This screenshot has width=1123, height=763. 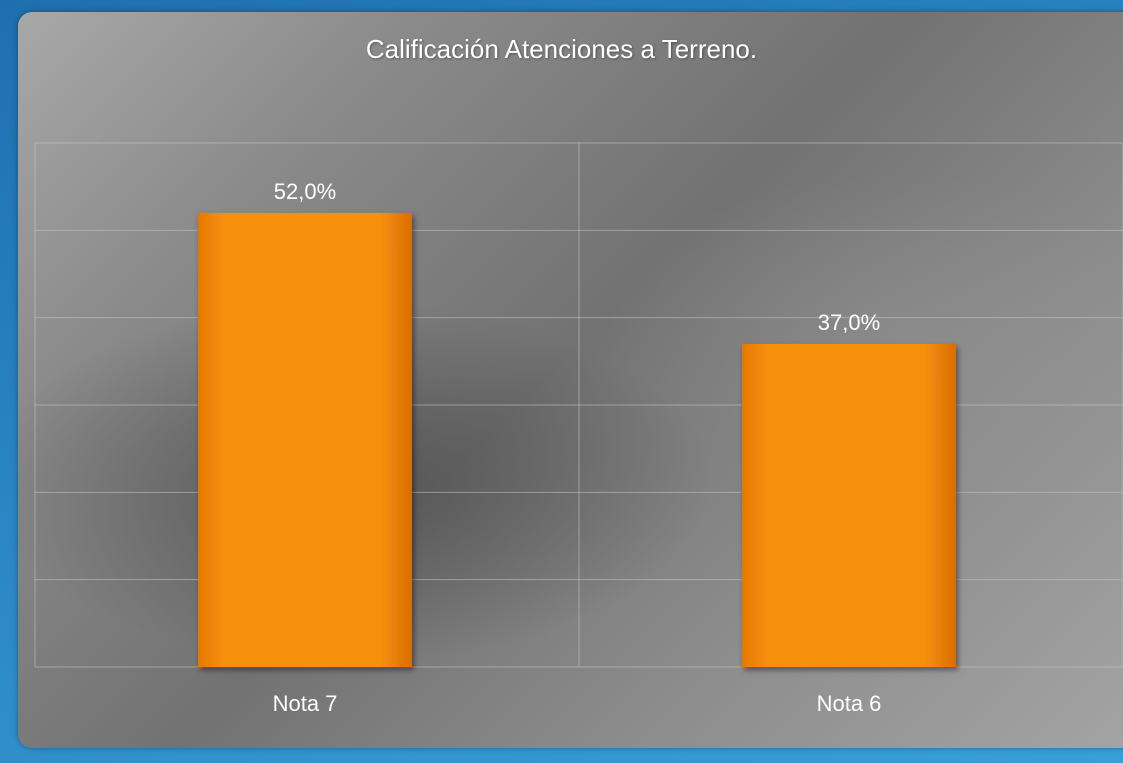 What do you see at coordinates (305, 703) in the screenshot?
I see `x-tick-label: Nota 7` at bounding box center [305, 703].